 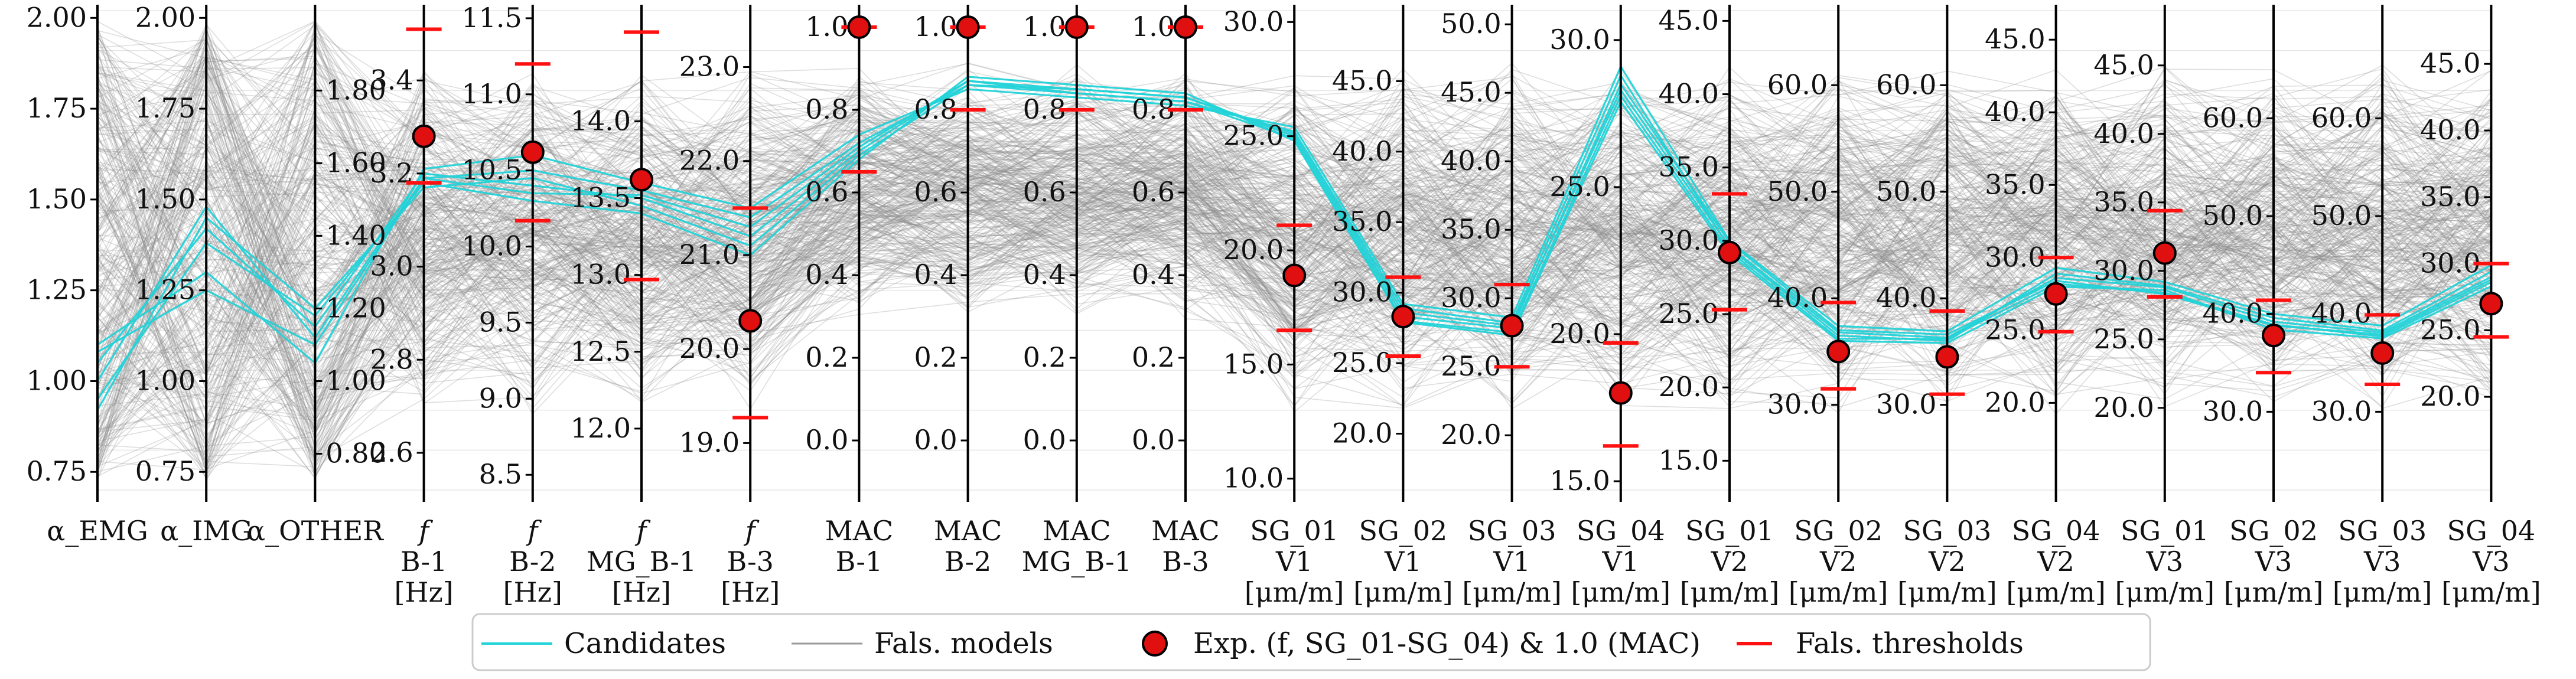 What do you see at coordinates (532, 152) in the screenshot?
I see `experiment-point-f_b2` at bounding box center [532, 152].